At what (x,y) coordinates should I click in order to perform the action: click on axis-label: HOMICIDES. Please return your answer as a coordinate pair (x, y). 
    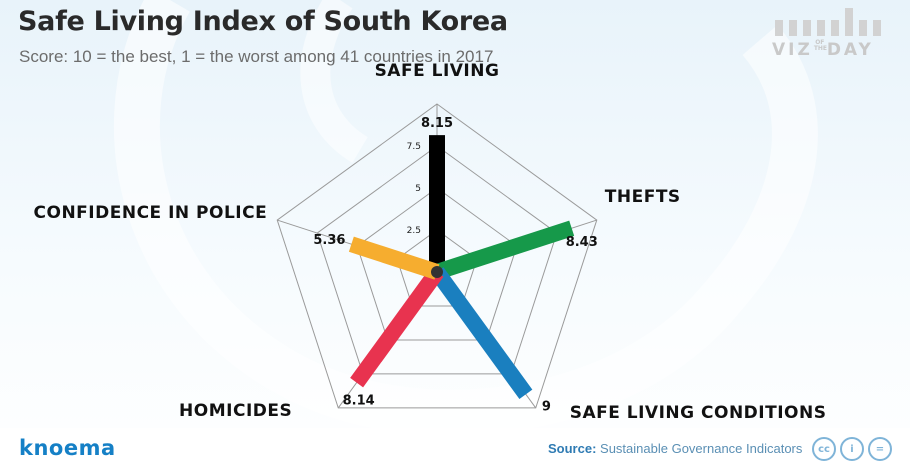
    Looking at the image, I should click on (235, 411).